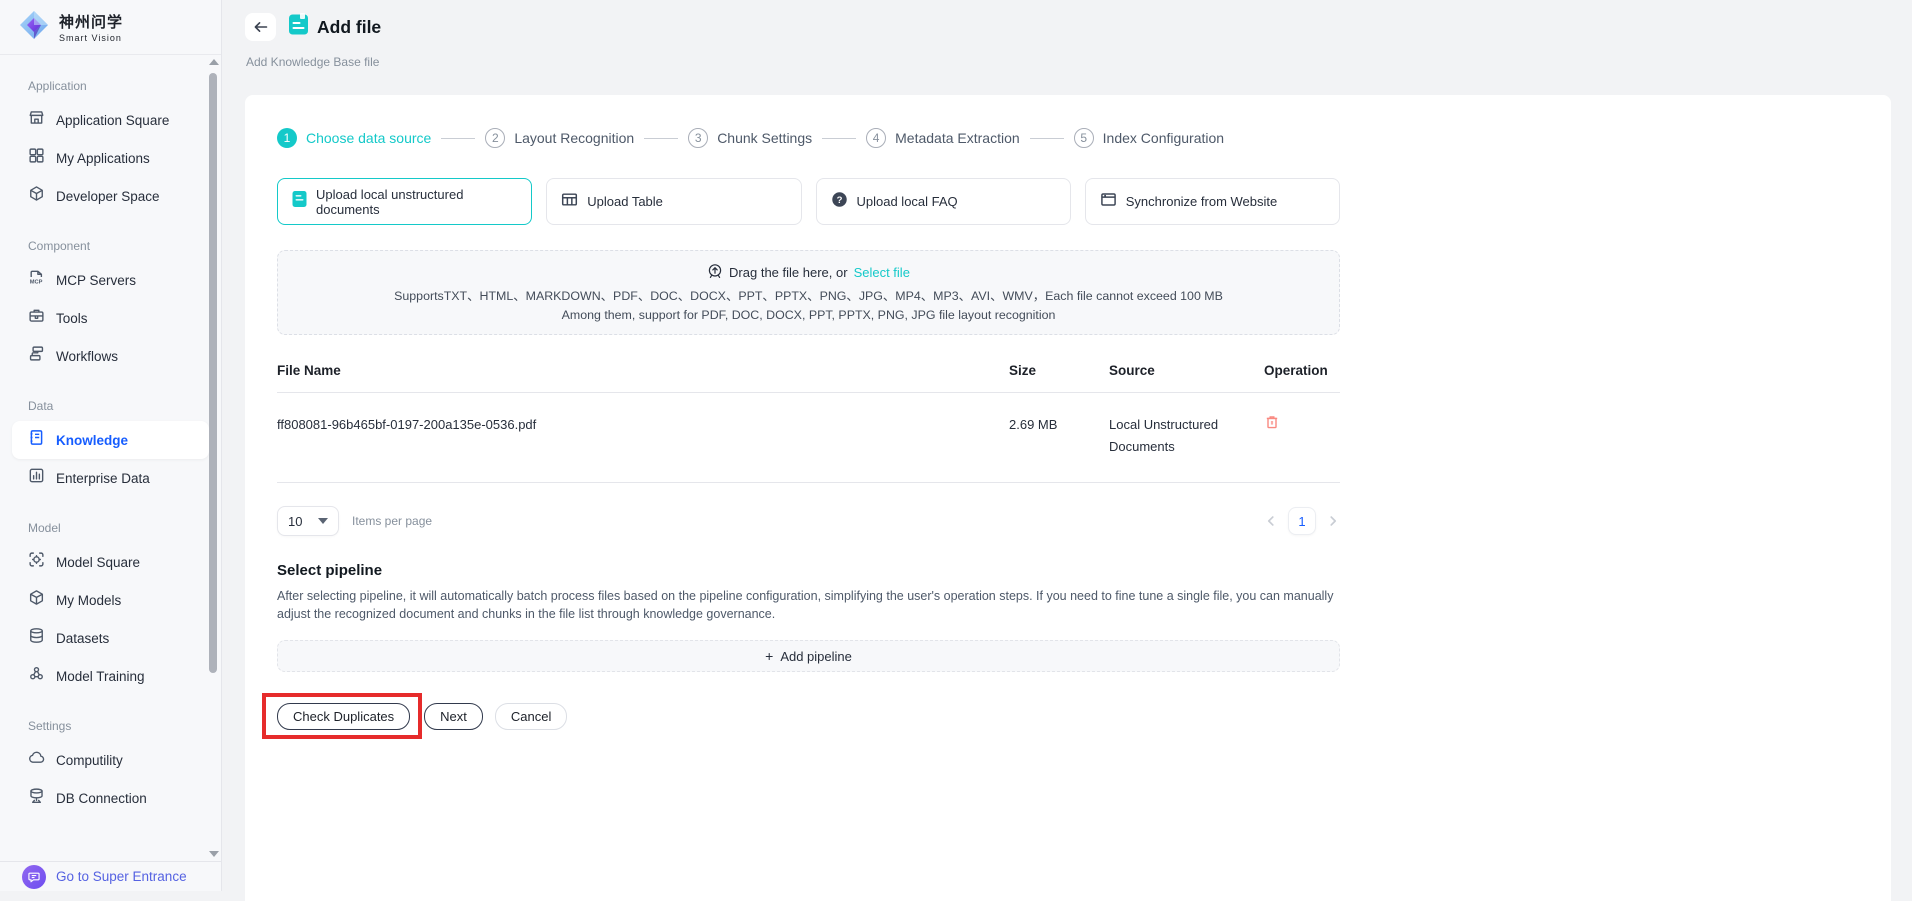 The height and width of the screenshot is (901, 1912). I want to click on brand-name-en: Smart Vision, so click(91, 38).